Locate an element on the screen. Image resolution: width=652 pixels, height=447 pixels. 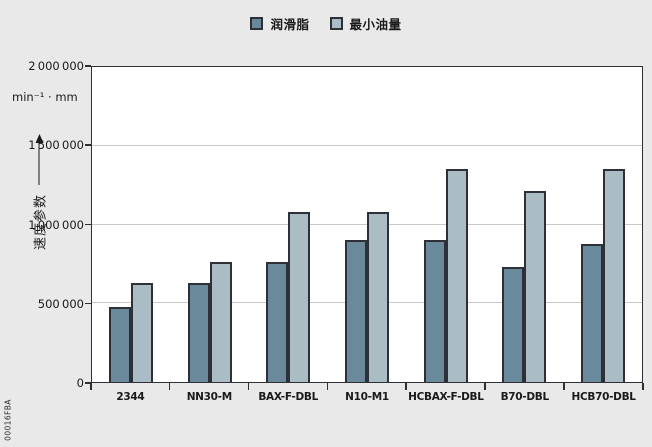
grease-label: 润滑脂 is located at coordinates (290, 24).